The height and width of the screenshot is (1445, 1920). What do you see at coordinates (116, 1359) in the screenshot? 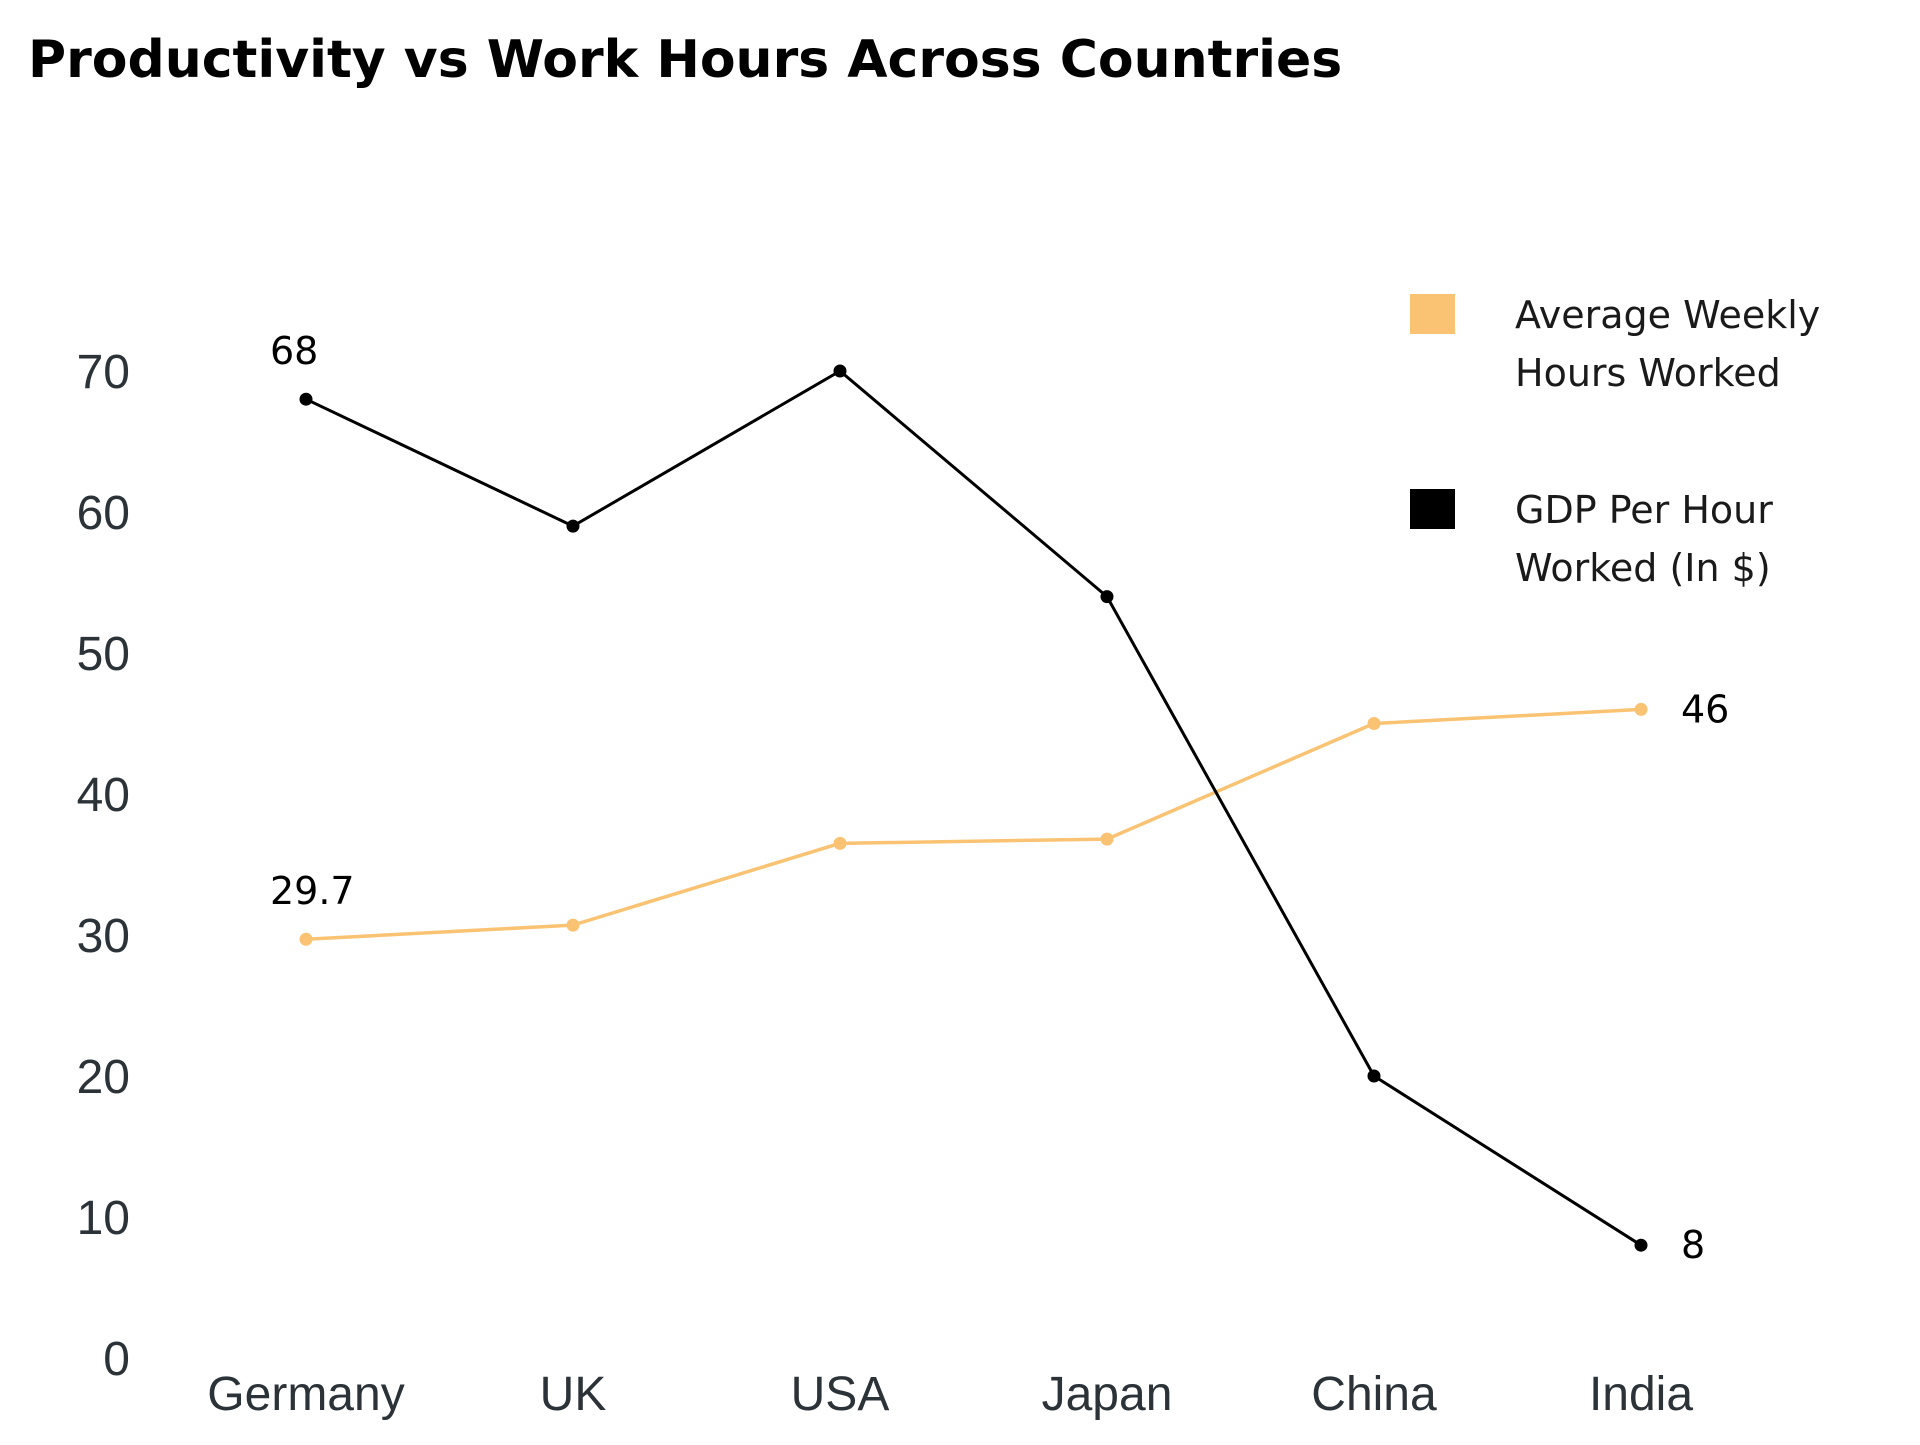
I see `y-tick-label: 0` at bounding box center [116, 1359].